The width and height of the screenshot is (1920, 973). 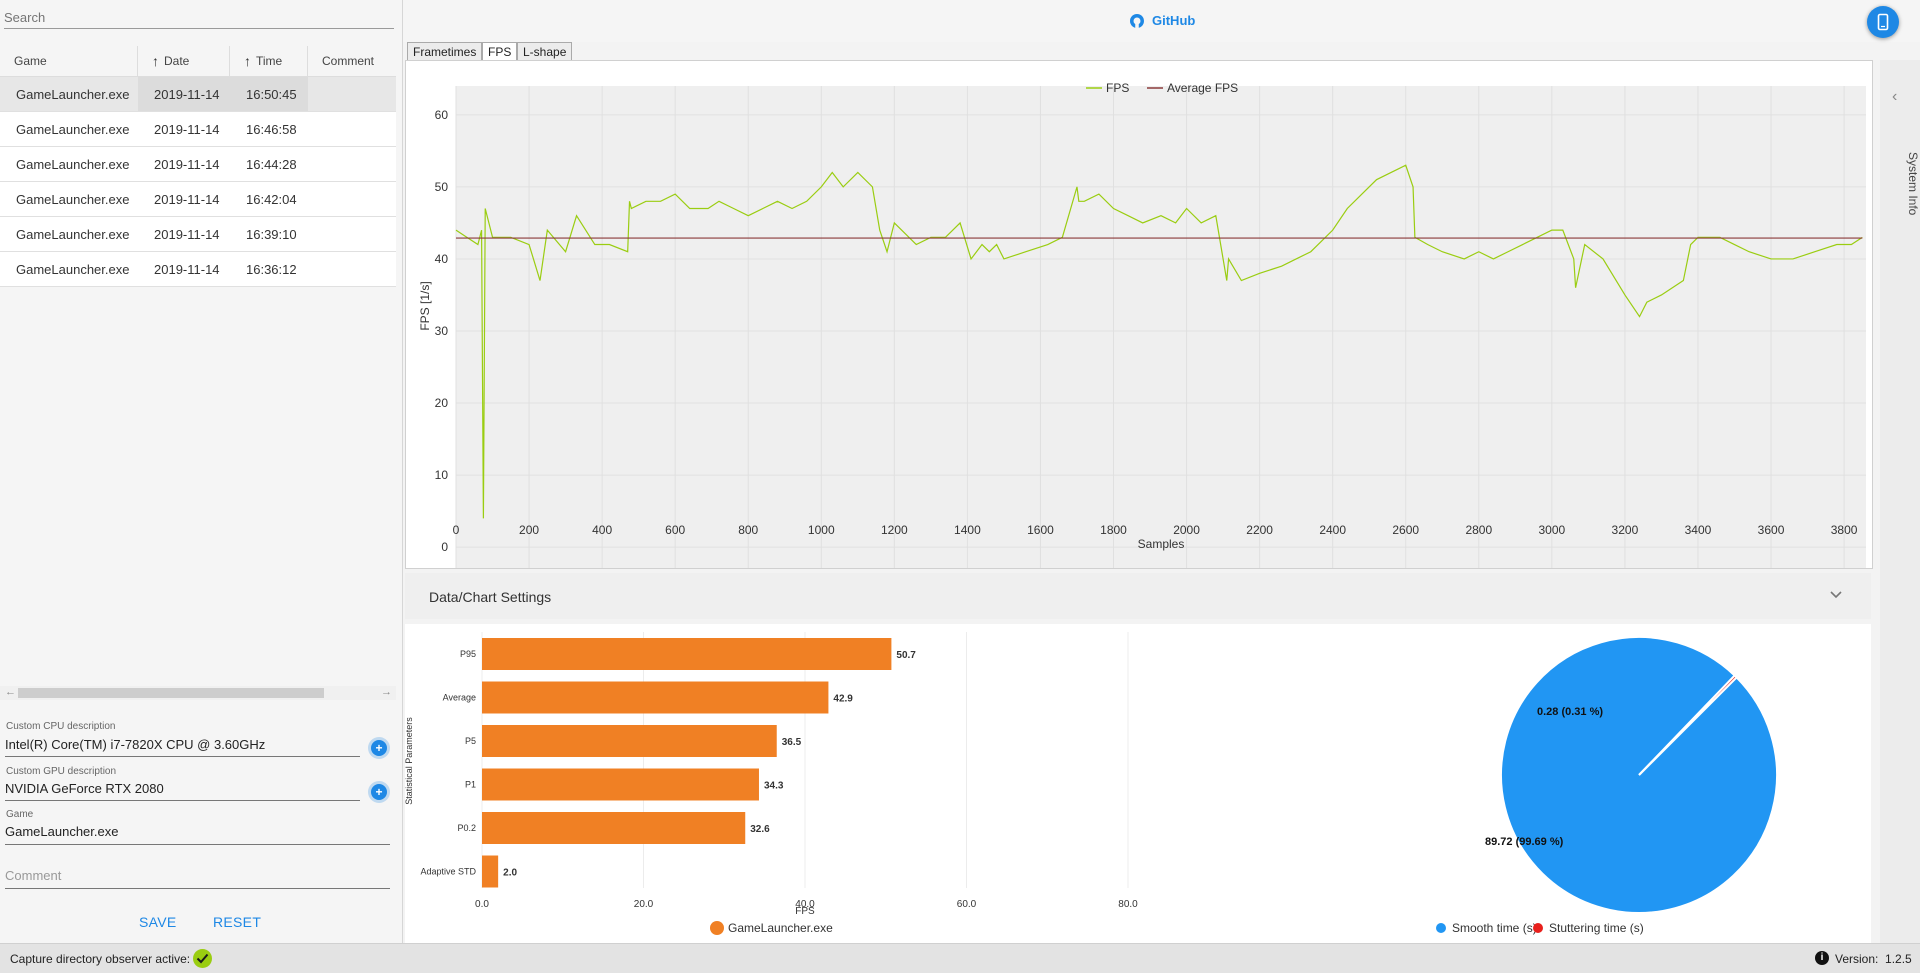 What do you see at coordinates (1895, 96) in the screenshot?
I see `chevron-left-icon: ‹` at bounding box center [1895, 96].